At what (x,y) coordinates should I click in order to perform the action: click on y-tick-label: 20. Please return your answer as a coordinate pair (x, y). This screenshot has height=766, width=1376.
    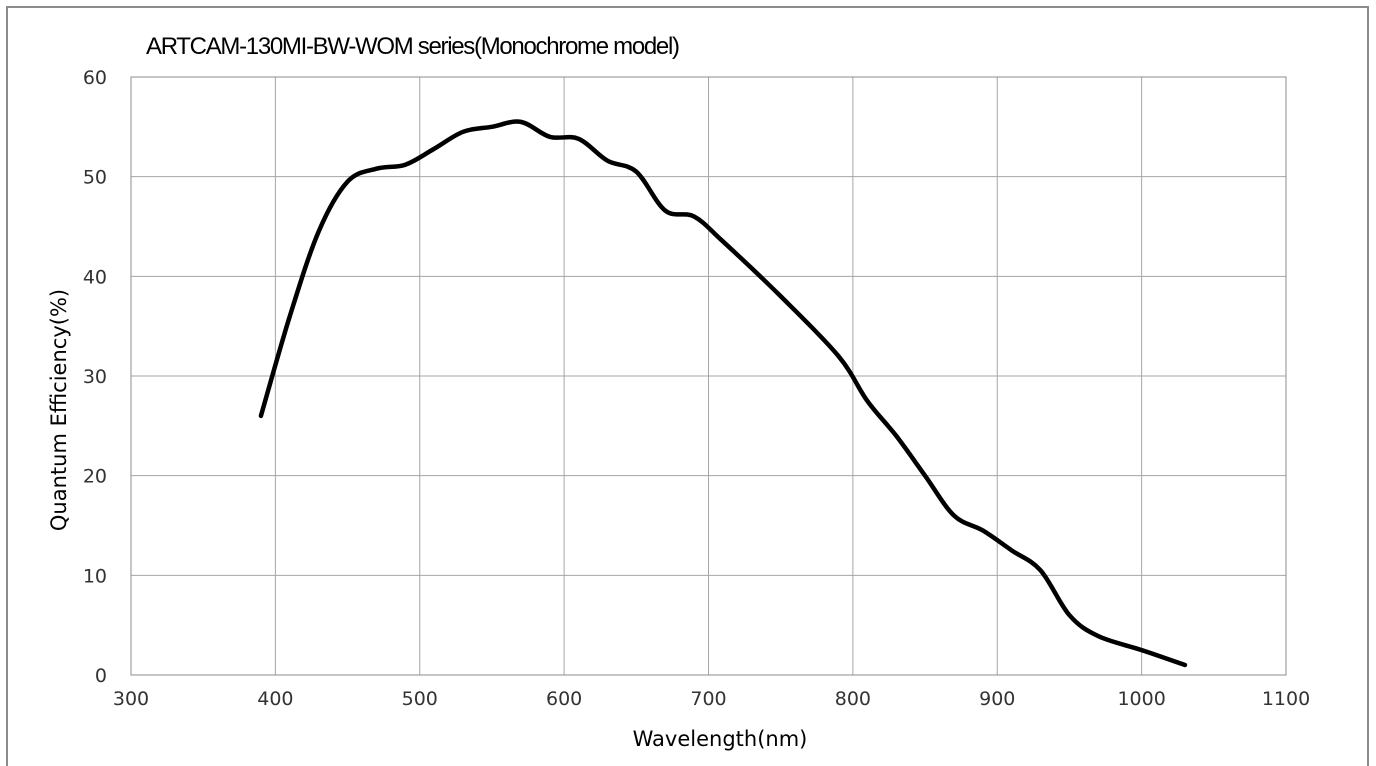
    Looking at the image, I should click on (95, 477).